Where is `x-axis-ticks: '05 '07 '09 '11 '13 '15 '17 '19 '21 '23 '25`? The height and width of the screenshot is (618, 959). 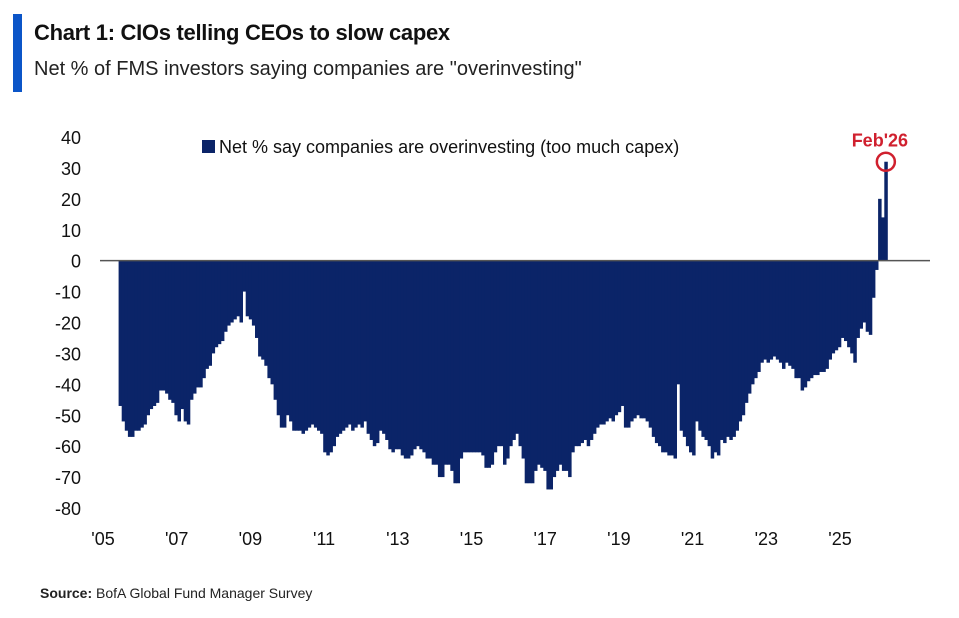 x-axis-ticks: '05 '07 '09 '11 '13 '15 '17 '19 '21 '23 '25 is located at coordinates (471, 539).